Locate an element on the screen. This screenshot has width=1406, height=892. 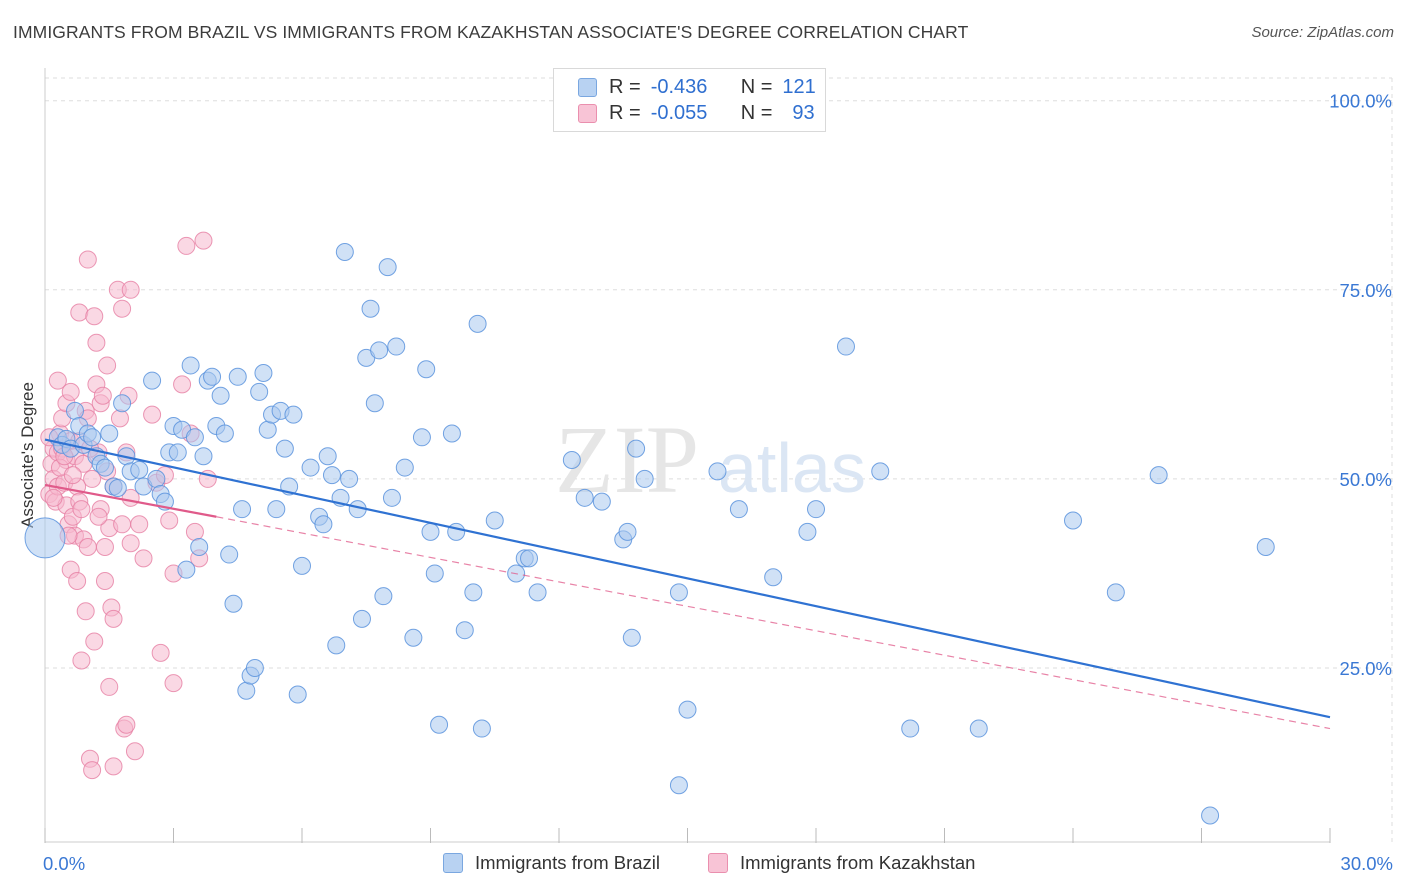
x-tick-label-max: 30.0% is located at coordinates (1367, 863).